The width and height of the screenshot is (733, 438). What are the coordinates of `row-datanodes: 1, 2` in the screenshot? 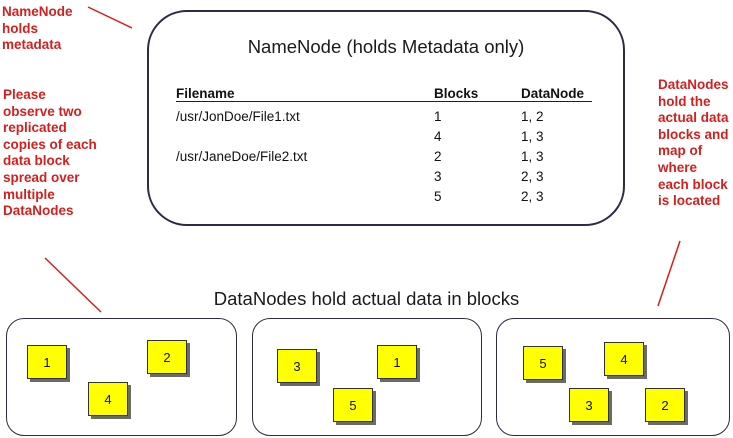 It's located at (532, 116).